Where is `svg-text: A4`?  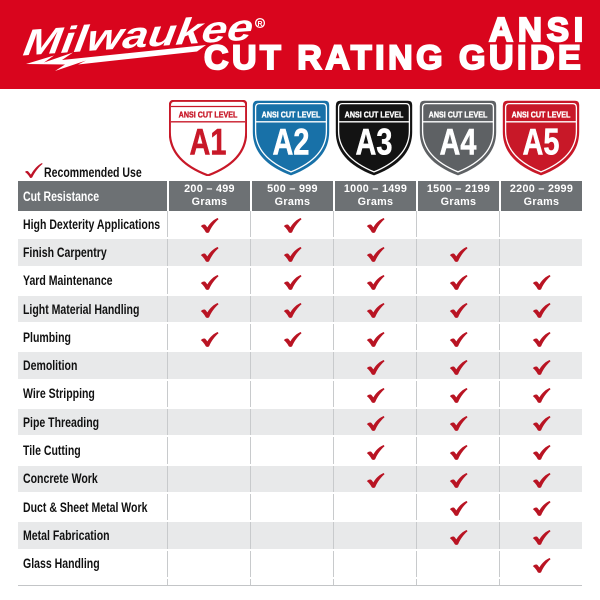
svg-text: A4 is located at coordinates (457, 142).